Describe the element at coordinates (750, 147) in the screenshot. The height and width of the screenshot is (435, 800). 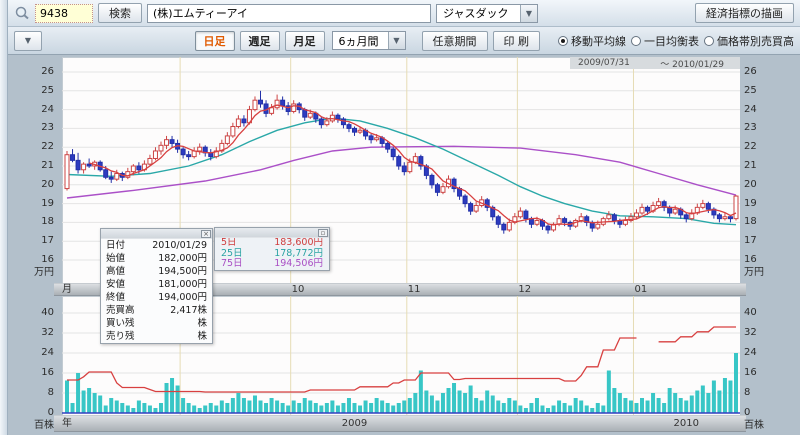
I see `axis-tick-label: 22` at that location.